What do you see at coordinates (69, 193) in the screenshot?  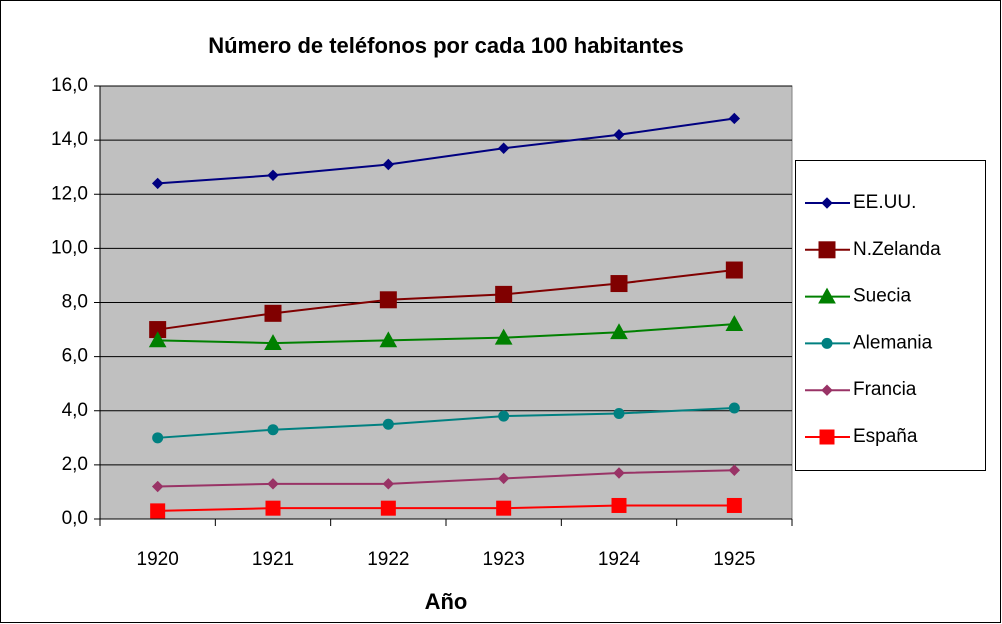 I see `y-tick-label: 12,0` at bounding box center [69, 193].